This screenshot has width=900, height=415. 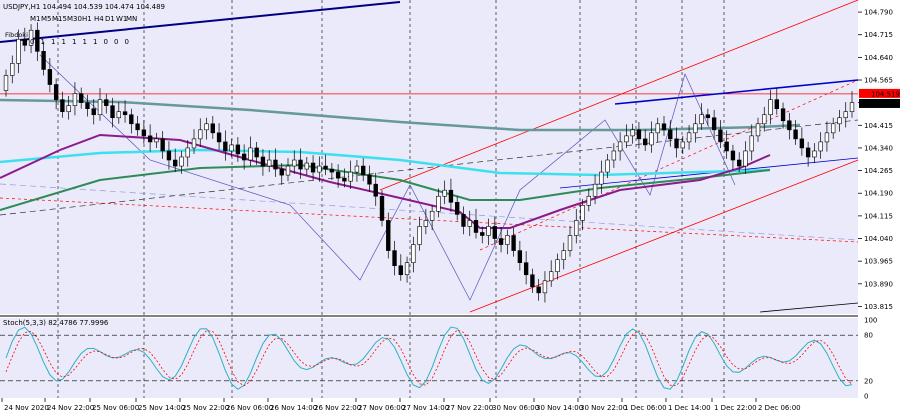 I want to click on stoch-title: Stoch(5,3,3) 82.4786 77.9996, so click(x=56, y=323).